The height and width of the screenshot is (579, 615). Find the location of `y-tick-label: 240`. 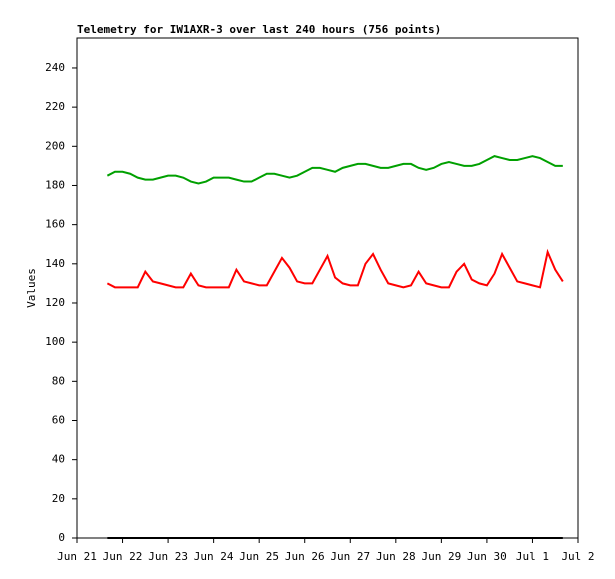

y-tick-label: 240 is located at coordinates (55, 67).